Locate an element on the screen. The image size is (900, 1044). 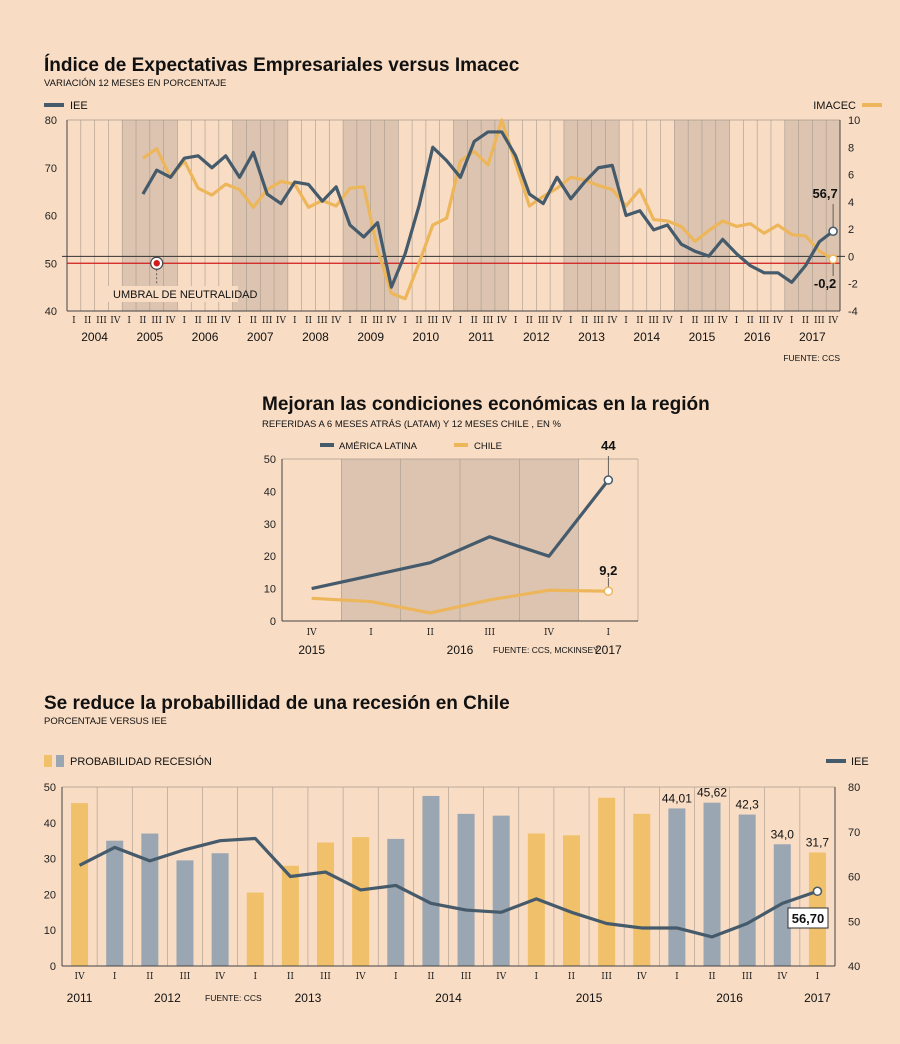
chart1-left-tick: 60 is located at coordinates (51, 217).